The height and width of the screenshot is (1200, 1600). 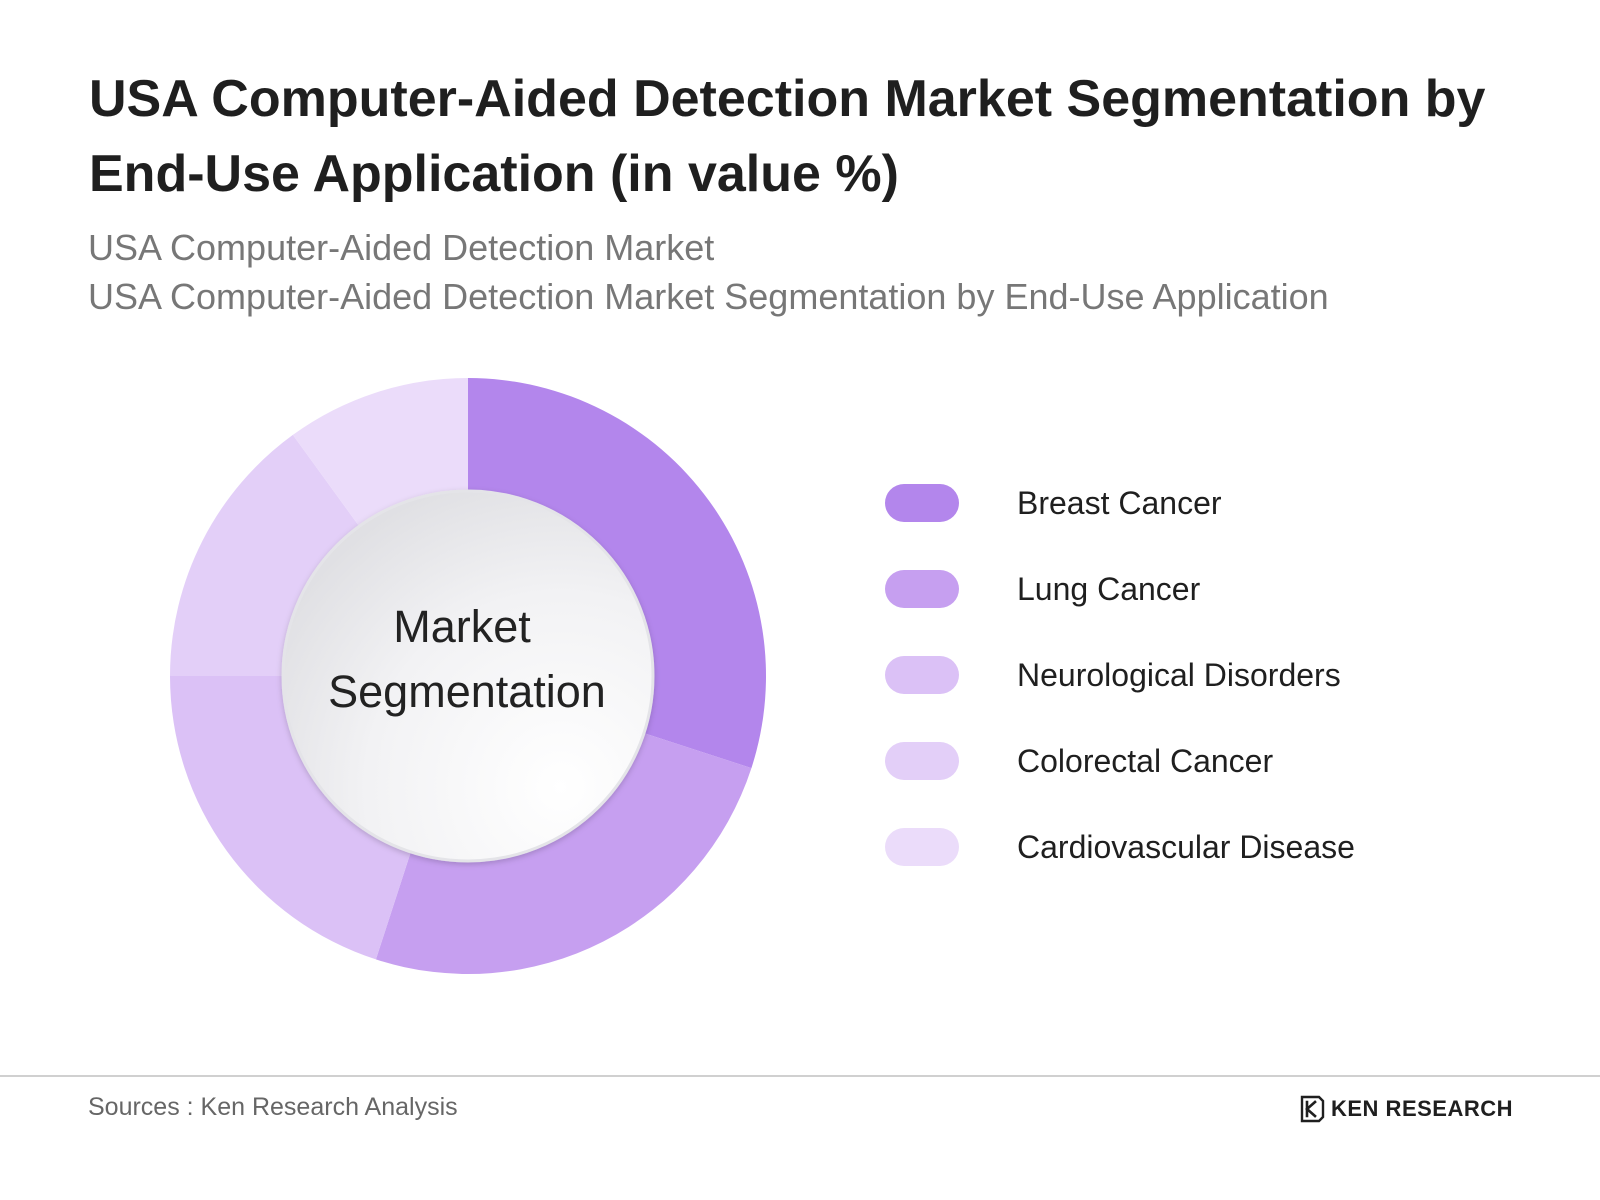 I want to click on brand: KEN RESEARCH, so click(x=1406, y=1109).